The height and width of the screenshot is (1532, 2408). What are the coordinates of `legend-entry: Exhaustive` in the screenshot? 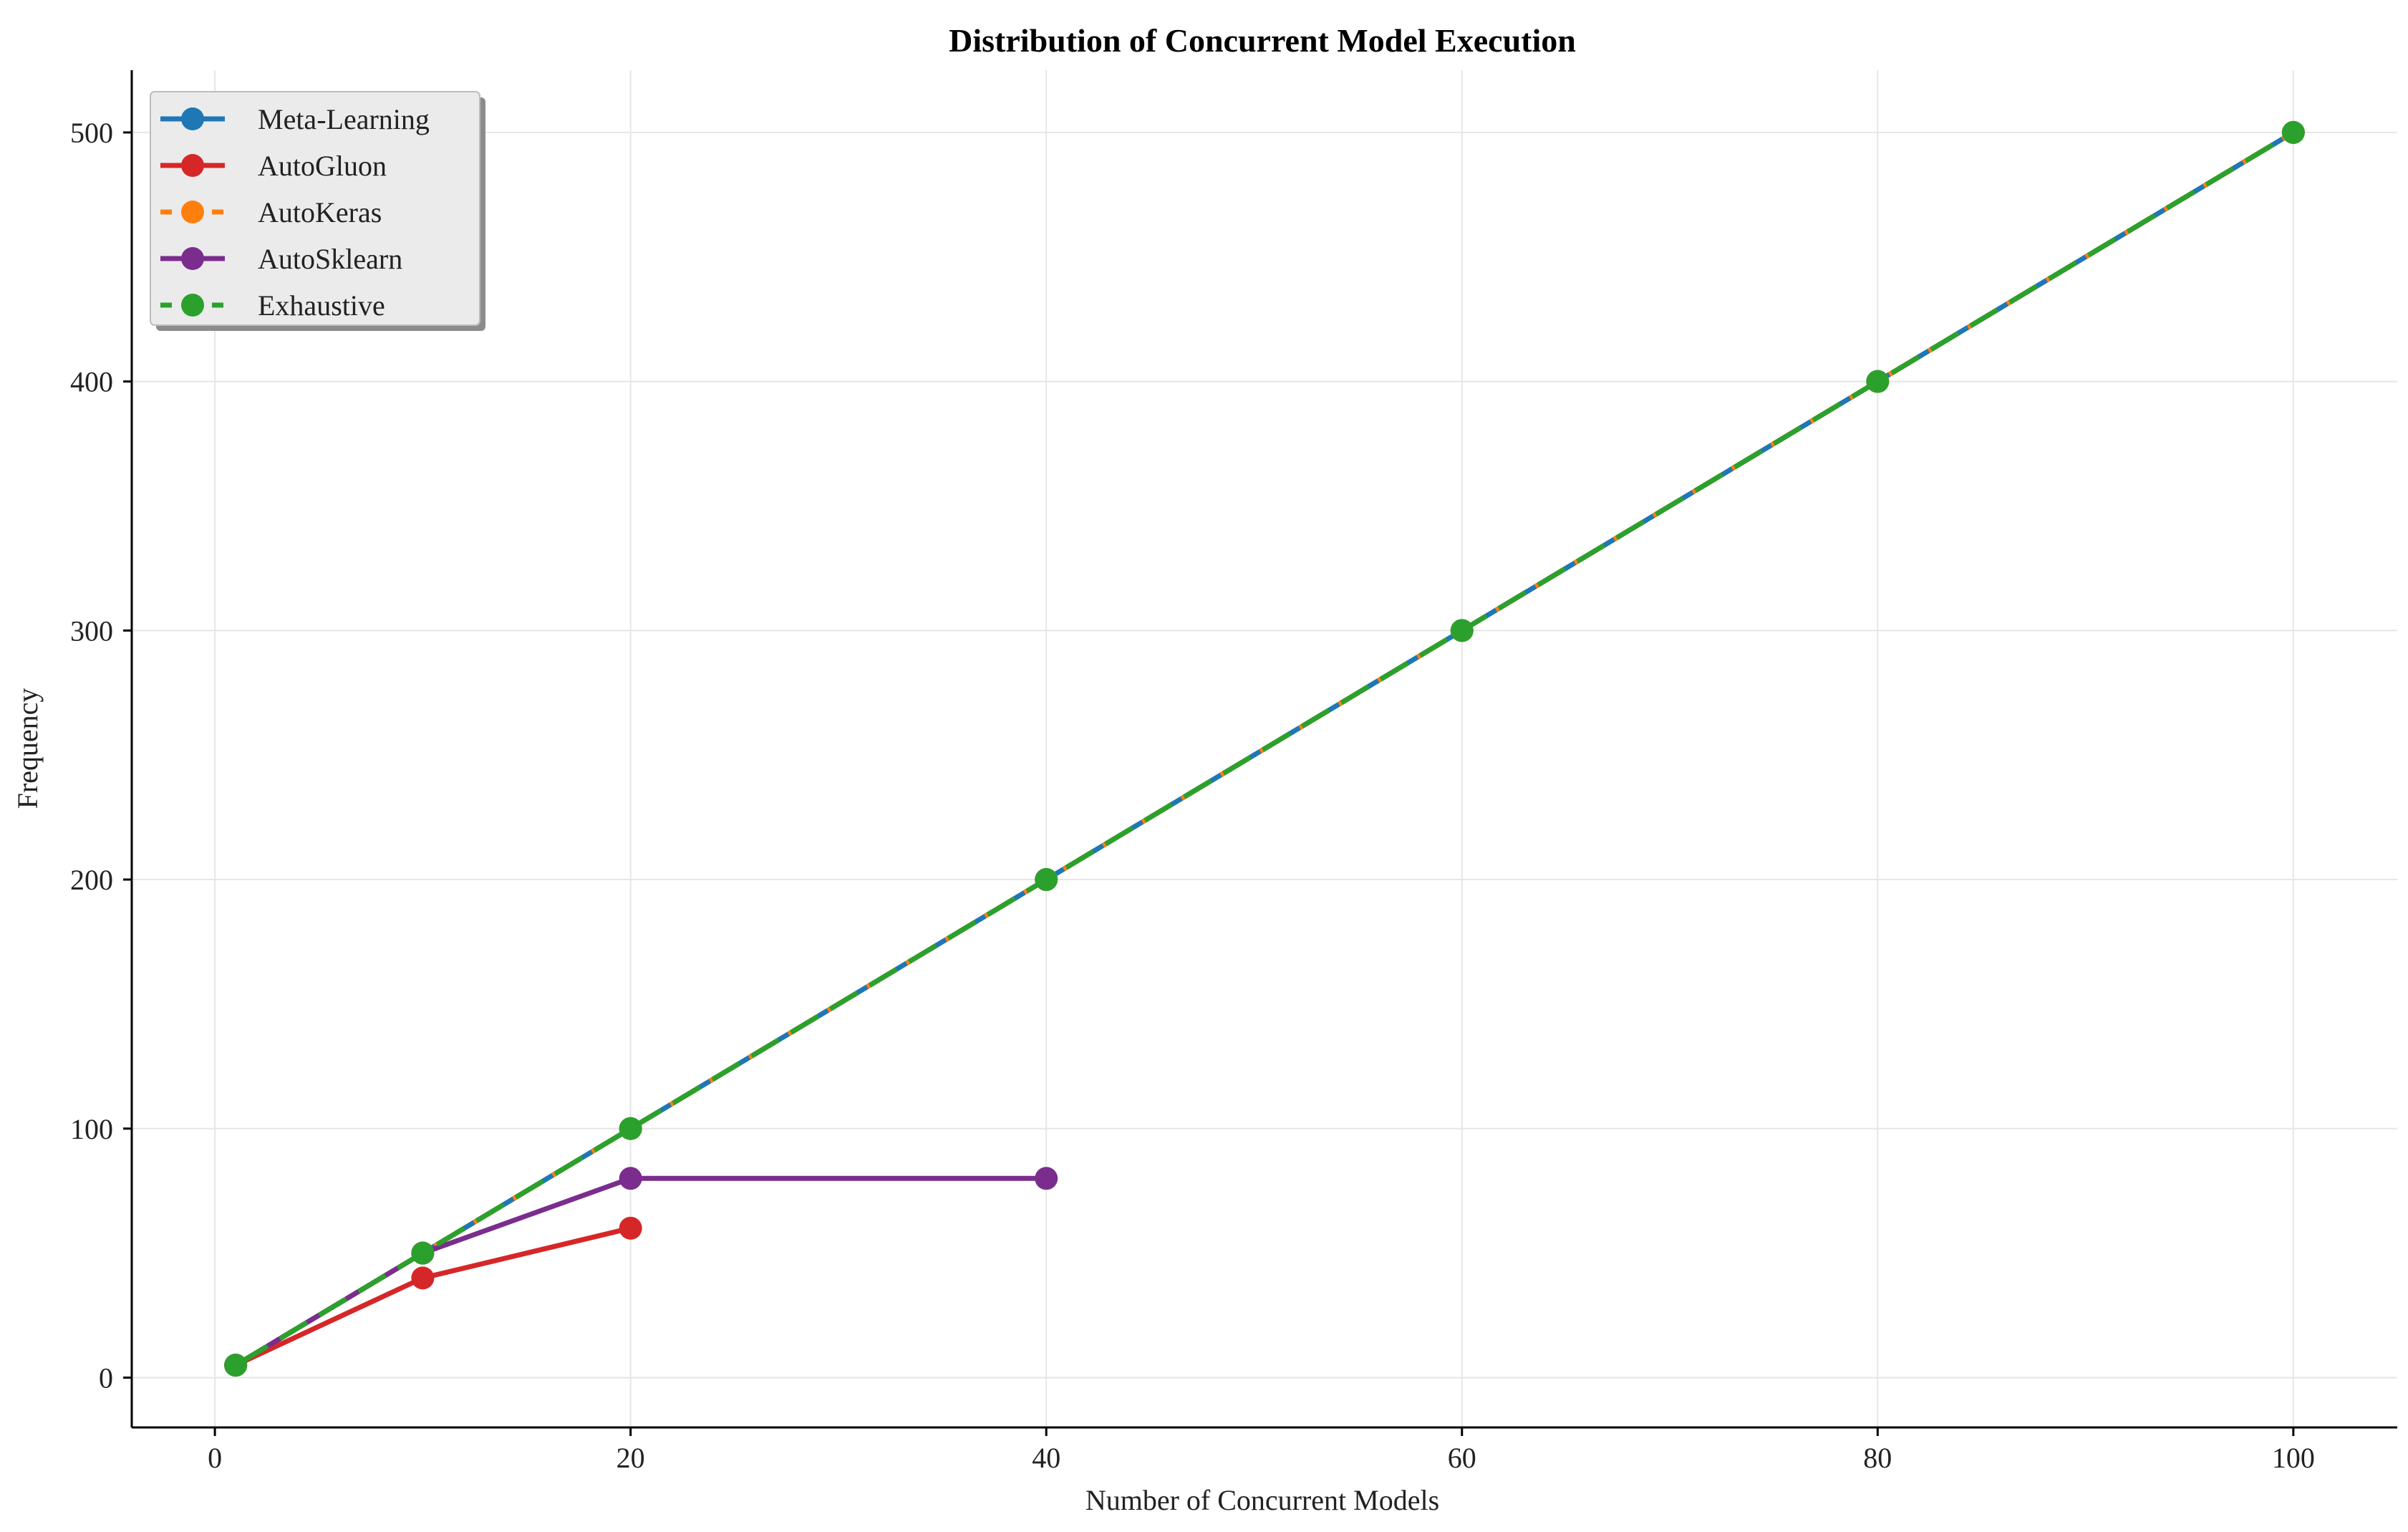 It's located at (272, 306).